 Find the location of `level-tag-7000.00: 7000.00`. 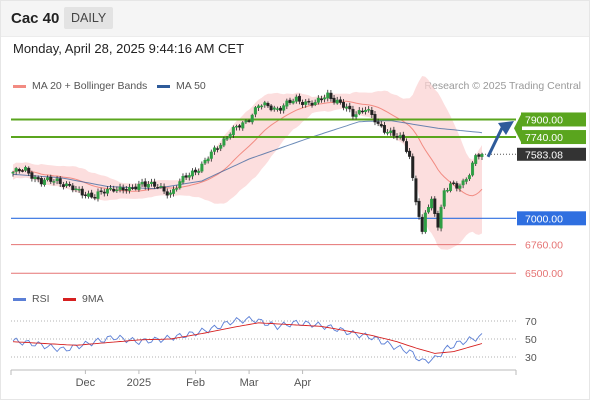

level-tag-7000.00: 7000.00 is located at coordinates (551, 218).